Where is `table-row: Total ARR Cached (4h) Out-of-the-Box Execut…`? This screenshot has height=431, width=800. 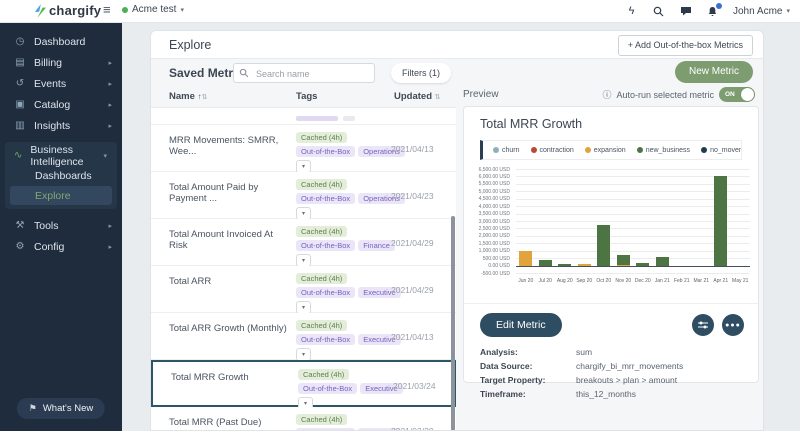 table-row: Total ARR Cached (4h) Out-of-the-Box Execut… is located at coordinates (303, 290).